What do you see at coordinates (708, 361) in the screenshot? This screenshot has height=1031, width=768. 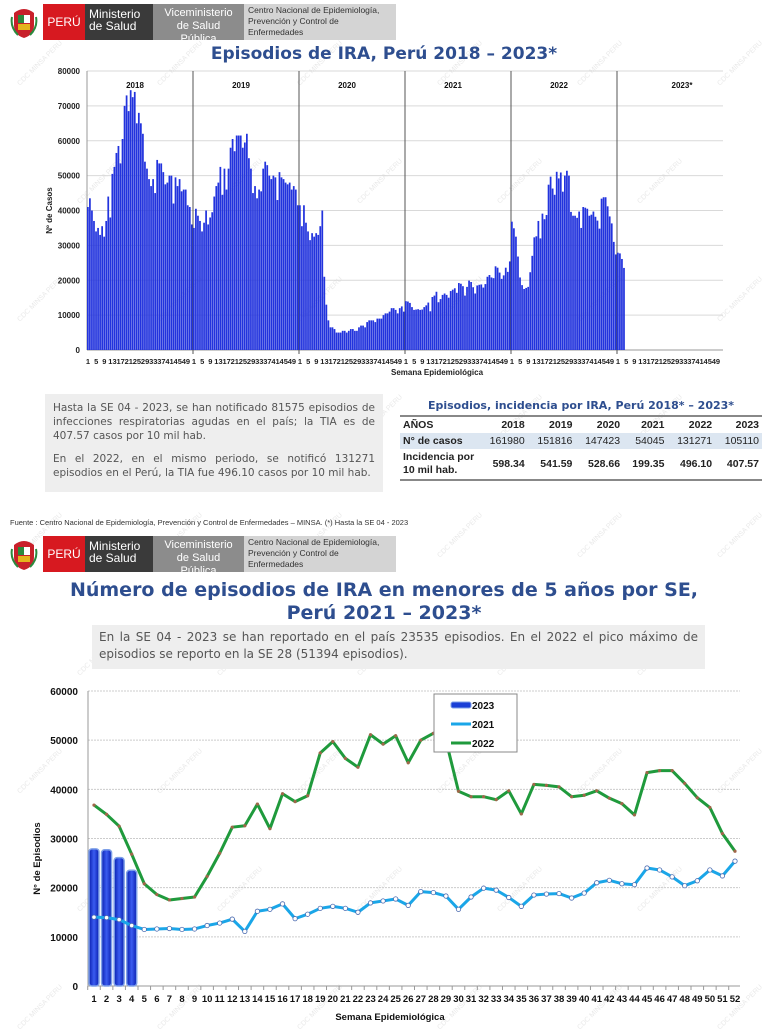 I see `x-tick-label: 45` at bounding box center [708, 361].